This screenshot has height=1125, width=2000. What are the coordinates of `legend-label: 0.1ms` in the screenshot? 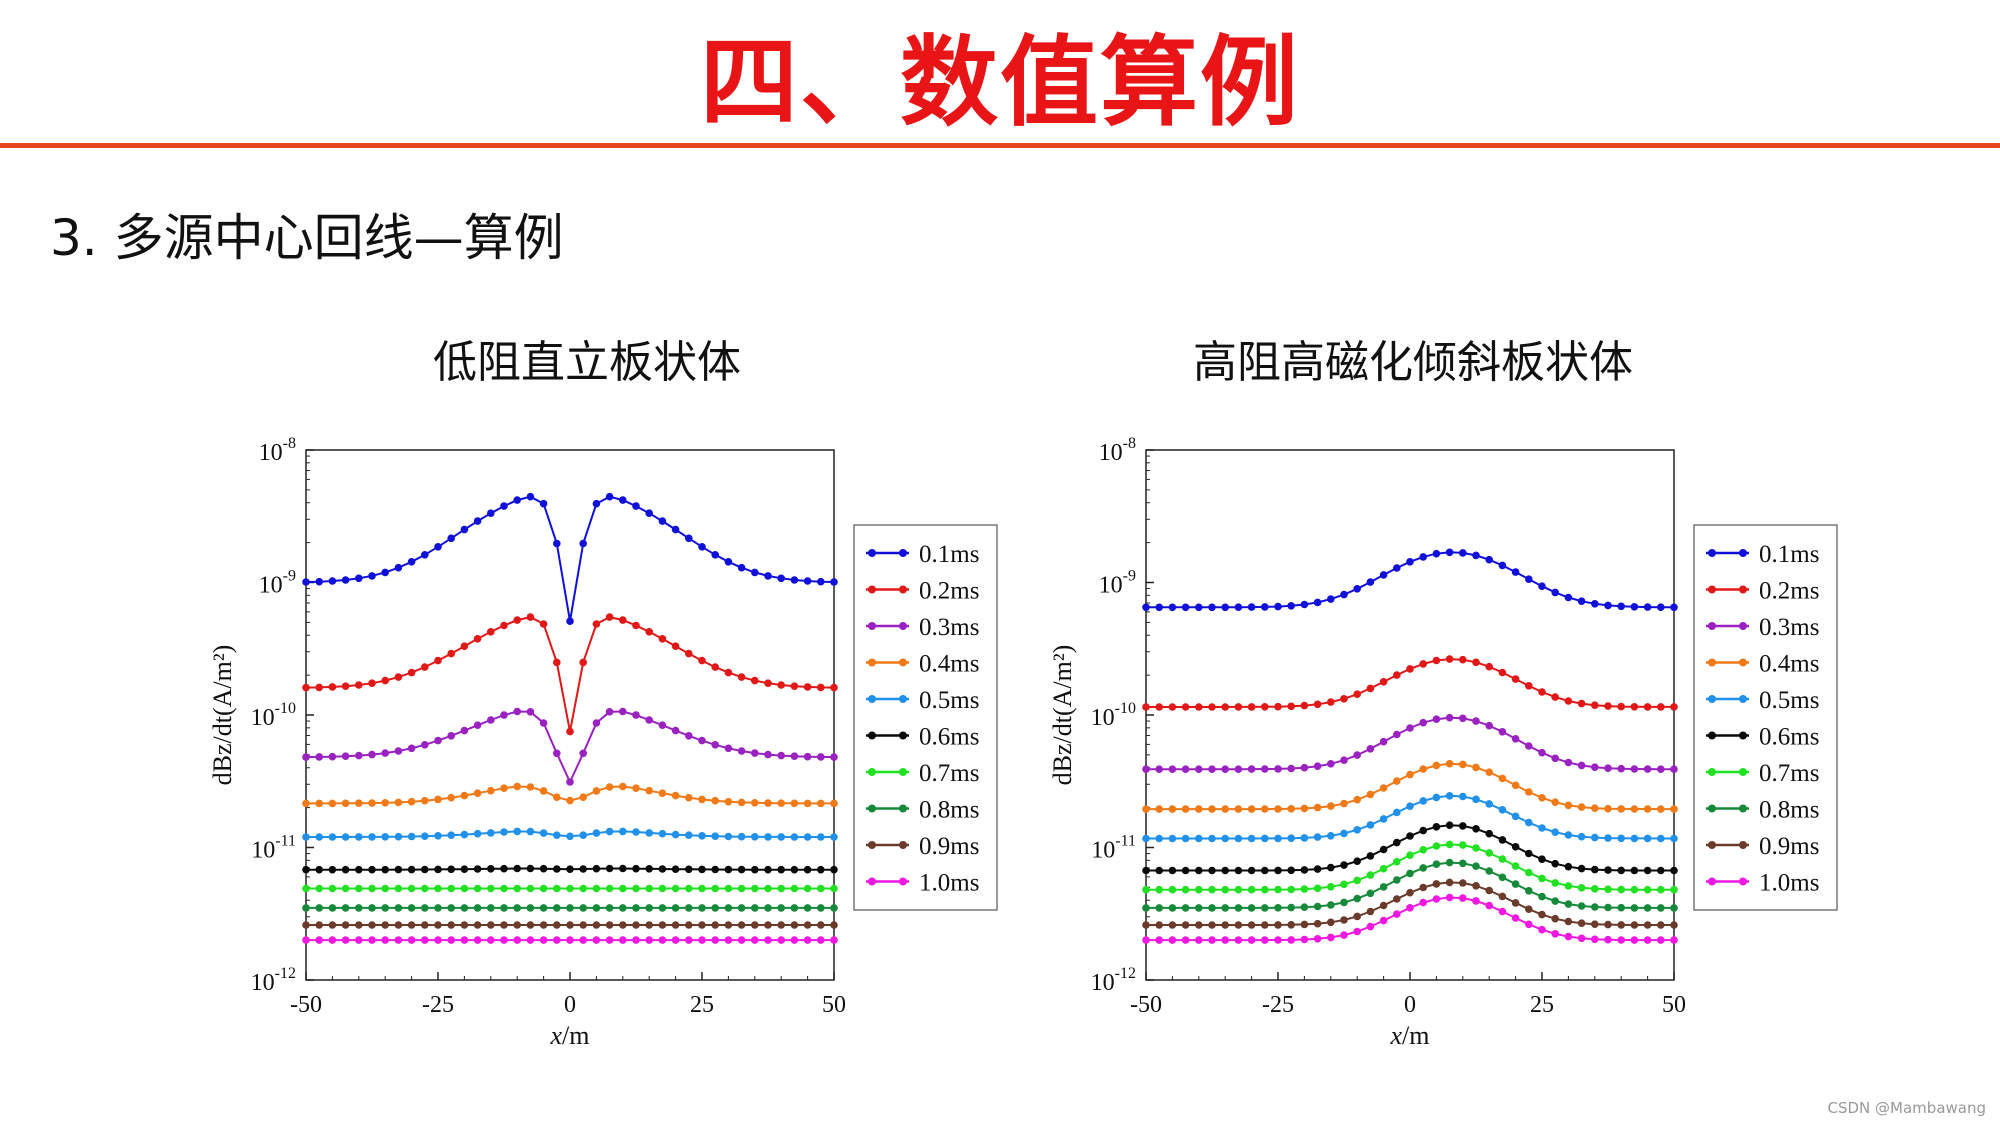 It's located at (949, 554).